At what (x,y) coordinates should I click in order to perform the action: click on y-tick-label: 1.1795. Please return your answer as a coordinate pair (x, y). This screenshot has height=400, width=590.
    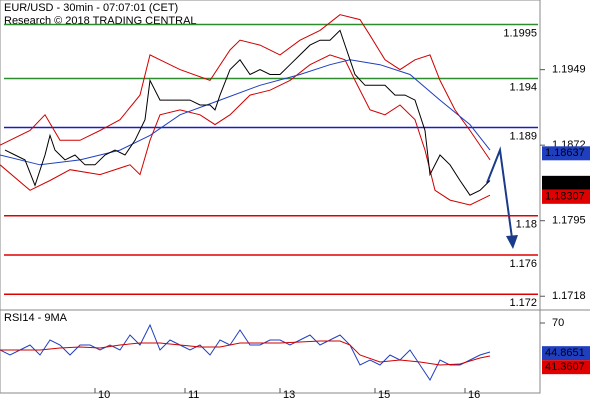
    Looking at the image, I should click on (569, 221).